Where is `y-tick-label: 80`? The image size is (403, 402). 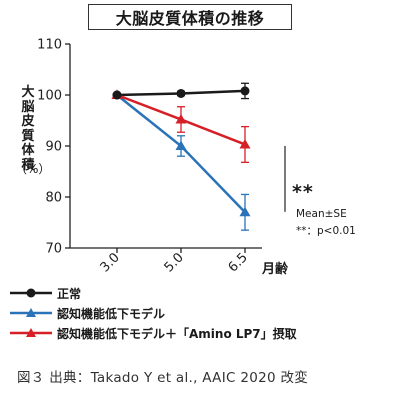 y-tick-label: 80 is located at coordinates (53, 198).